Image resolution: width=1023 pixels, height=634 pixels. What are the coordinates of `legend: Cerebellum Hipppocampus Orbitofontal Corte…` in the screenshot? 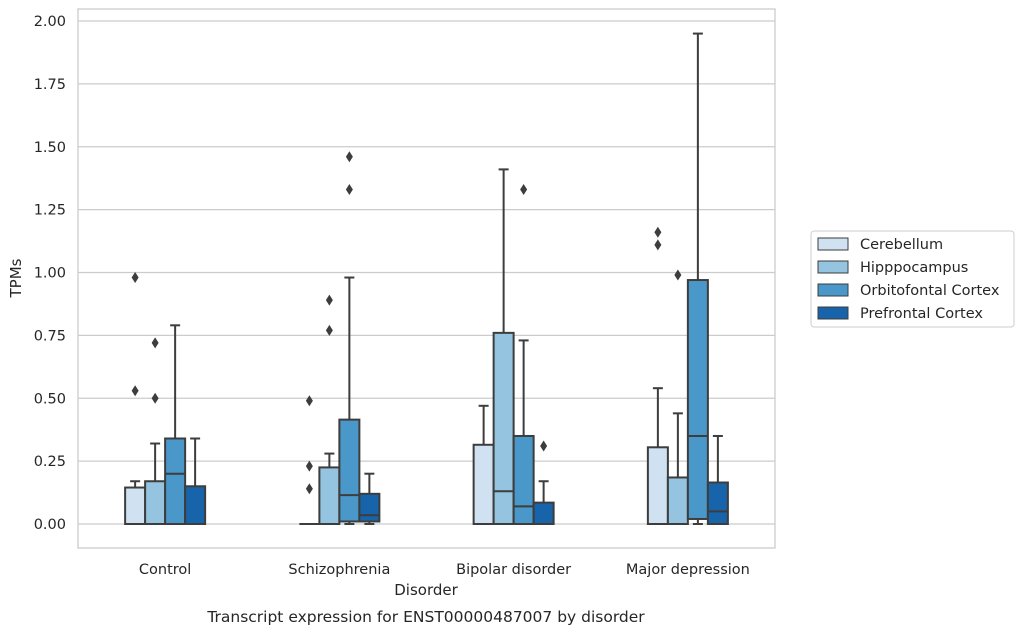 It's located at (912, 279).